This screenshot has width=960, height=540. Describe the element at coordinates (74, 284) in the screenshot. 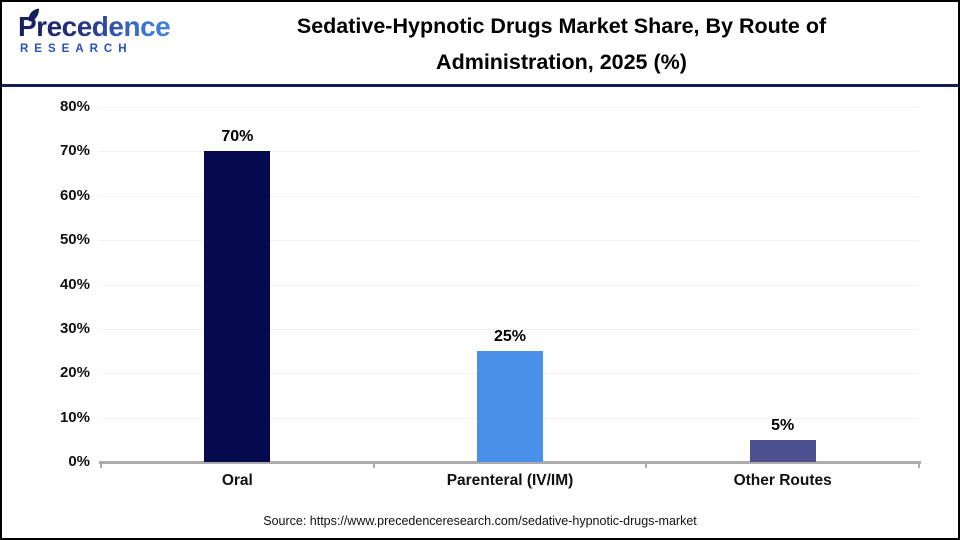

I see `y-axis-tick-label: 40%` at that location.